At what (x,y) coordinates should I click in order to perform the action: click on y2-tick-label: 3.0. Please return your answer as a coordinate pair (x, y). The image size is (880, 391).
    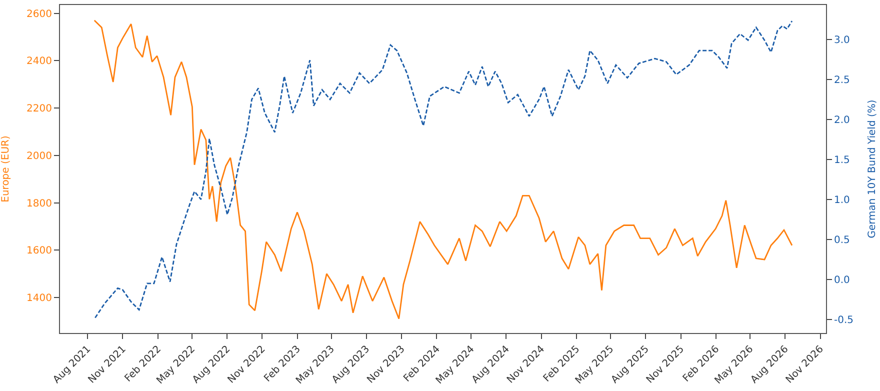
    Looking at the image, I should click on (842, 40).